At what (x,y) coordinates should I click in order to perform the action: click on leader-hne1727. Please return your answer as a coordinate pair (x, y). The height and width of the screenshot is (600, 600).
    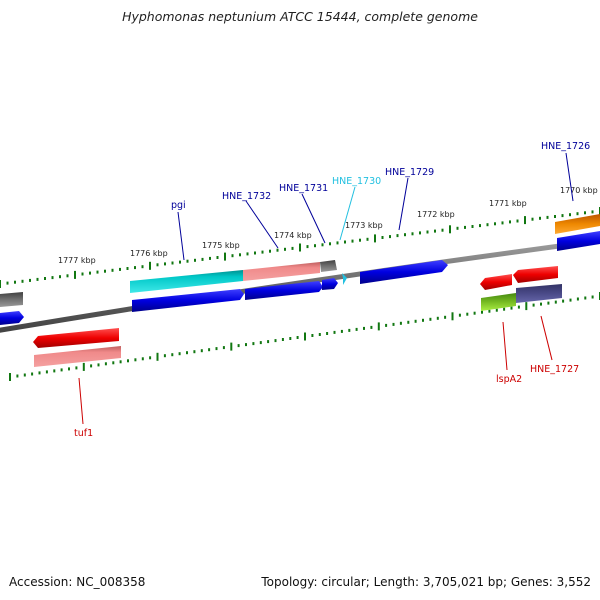
    Looking at the image, I should click on (546, 338).